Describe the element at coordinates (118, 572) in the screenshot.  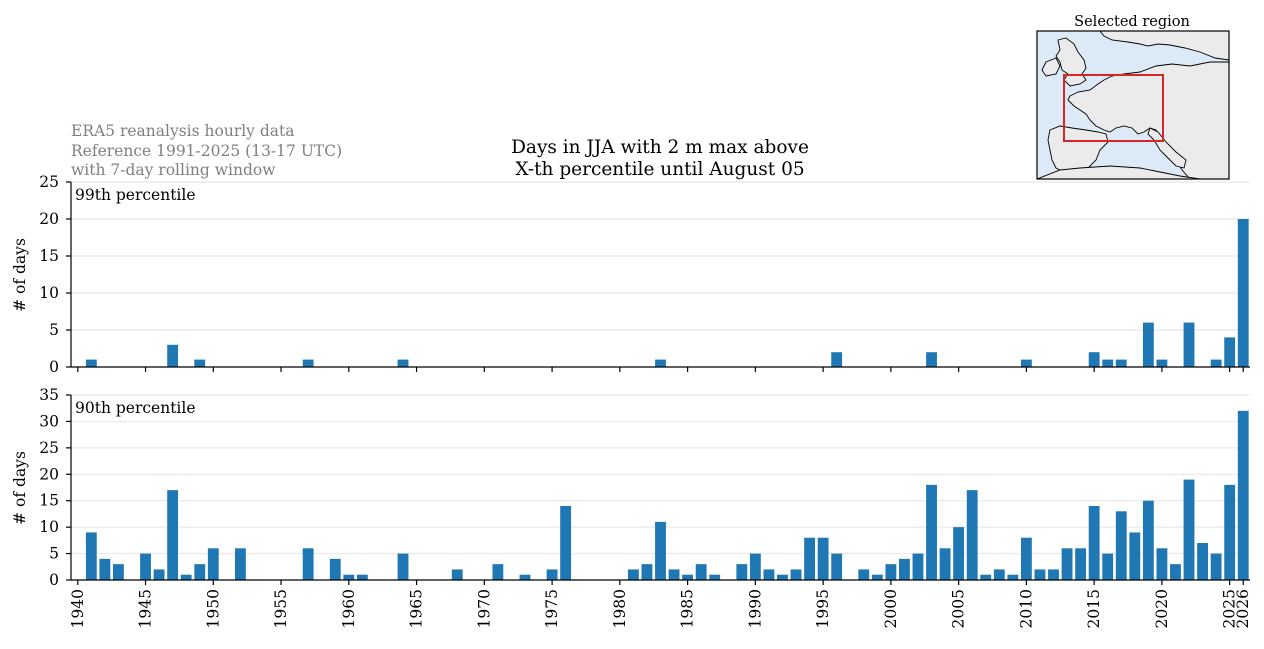
I see `bar-1943` at that location.